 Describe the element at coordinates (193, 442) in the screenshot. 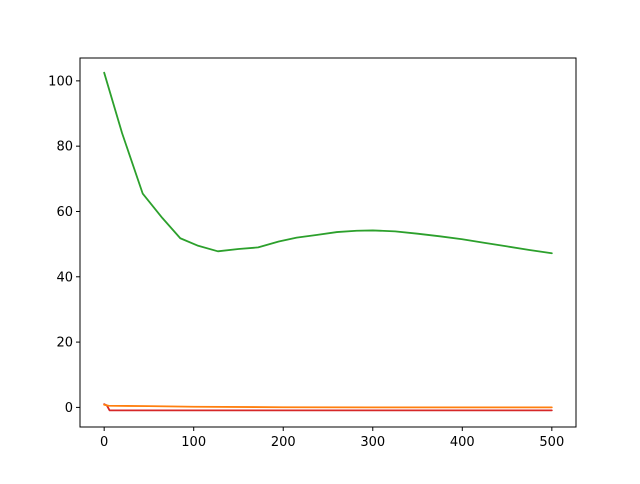

I see `x-tick-label: 100` at that location.